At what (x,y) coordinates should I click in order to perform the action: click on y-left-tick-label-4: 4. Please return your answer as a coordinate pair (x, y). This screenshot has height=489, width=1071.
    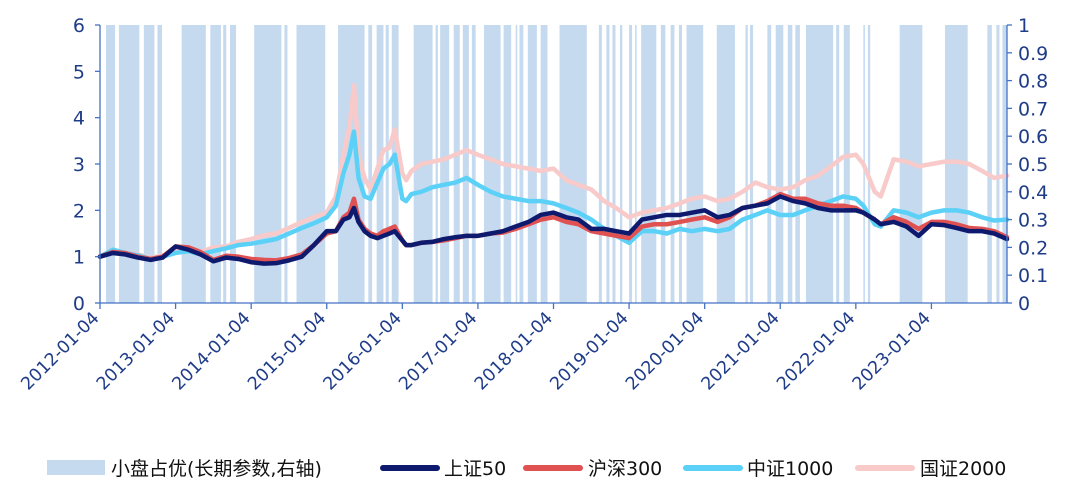
    Looking at the image, I should click on (79, 119).